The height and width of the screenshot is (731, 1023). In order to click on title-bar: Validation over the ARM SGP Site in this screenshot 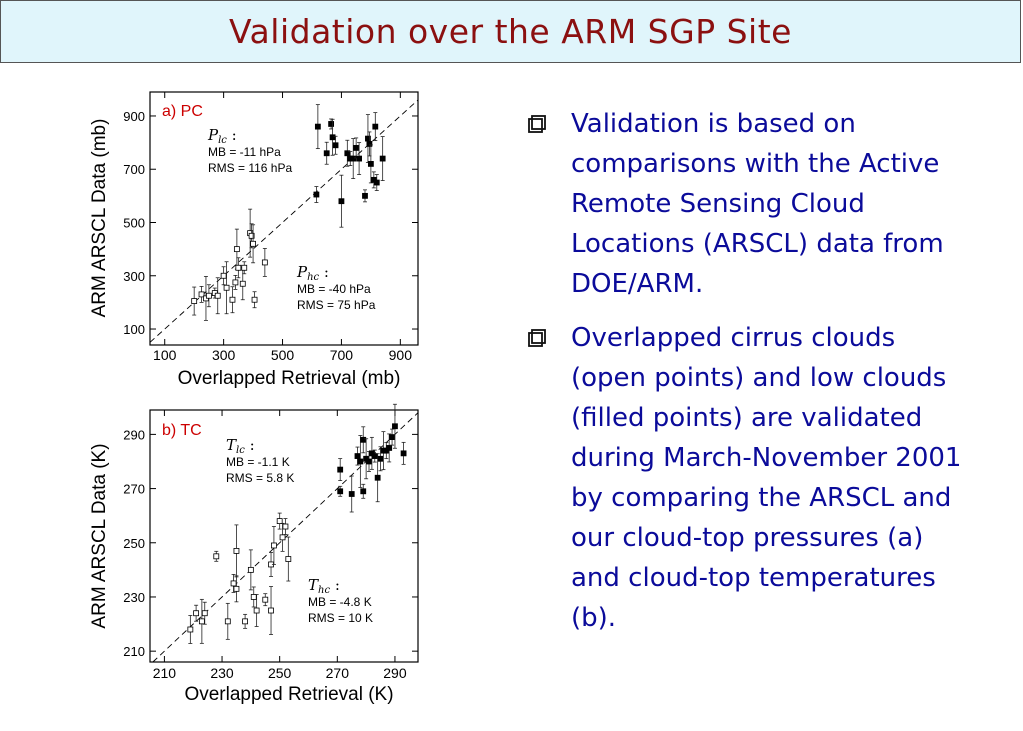, I will do `click(510, 31)`.